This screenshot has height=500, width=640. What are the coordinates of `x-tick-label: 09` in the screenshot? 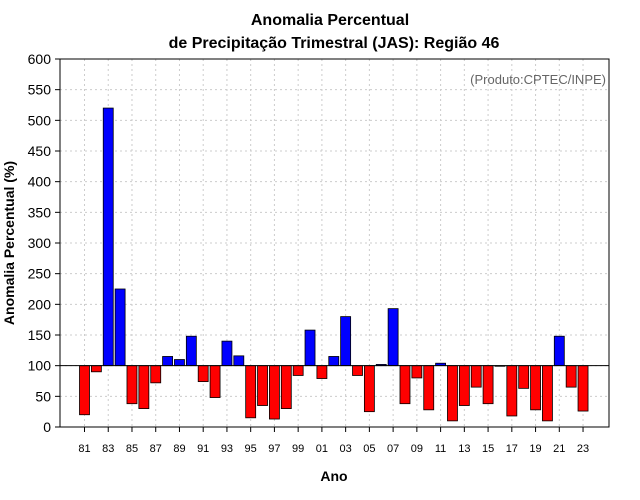 It's located at (417, 449).